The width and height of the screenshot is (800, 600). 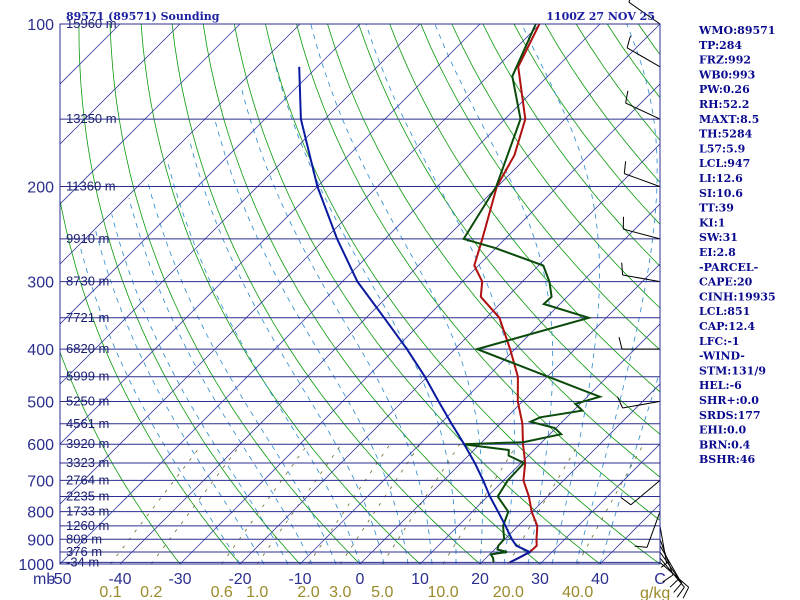 I want to click on index-entry: LCL:947, so click(x=724, y=163).